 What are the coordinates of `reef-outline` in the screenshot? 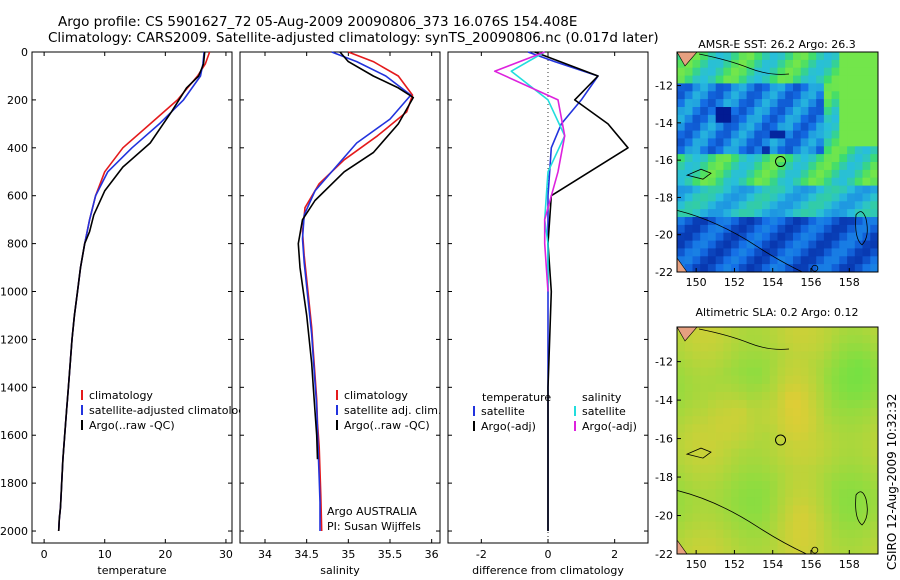 It's located at (815, 268).